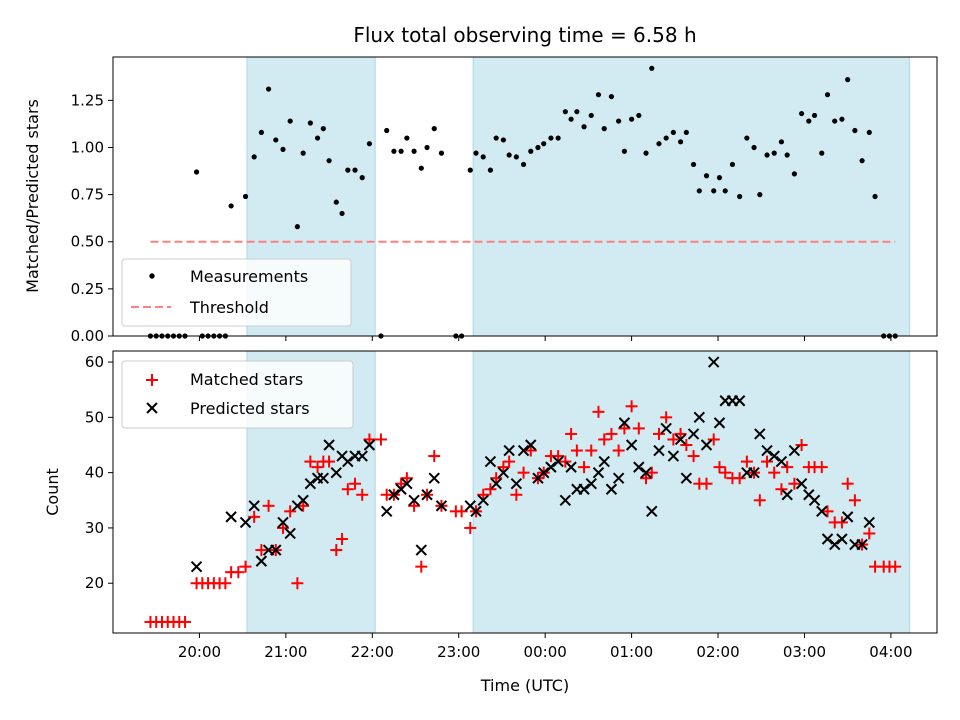 Image resolution: width=960 pixels, height=720 pixels. I want to click on top-legend-box, so click(236, 292).